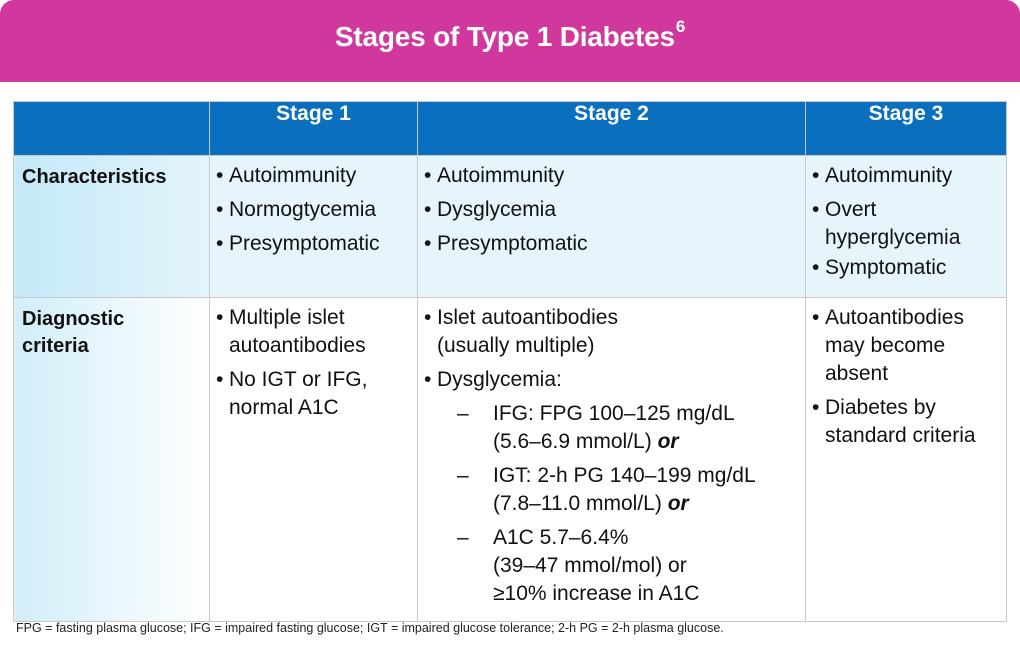 The width and height of the screenshot is (1020, 648). I want to click on header-stage-3: Stage 3, so click(906, 128).